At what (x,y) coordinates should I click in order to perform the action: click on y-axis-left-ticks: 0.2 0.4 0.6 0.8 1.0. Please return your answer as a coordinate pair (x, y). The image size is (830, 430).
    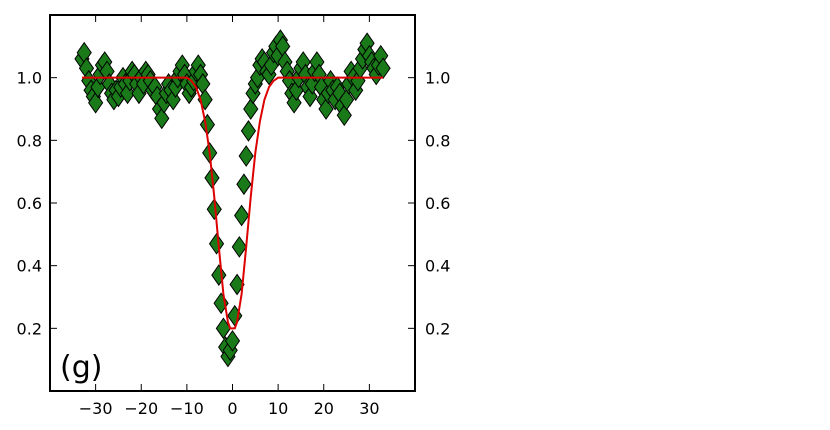
    Looking at the image, I should click on (37, 203).